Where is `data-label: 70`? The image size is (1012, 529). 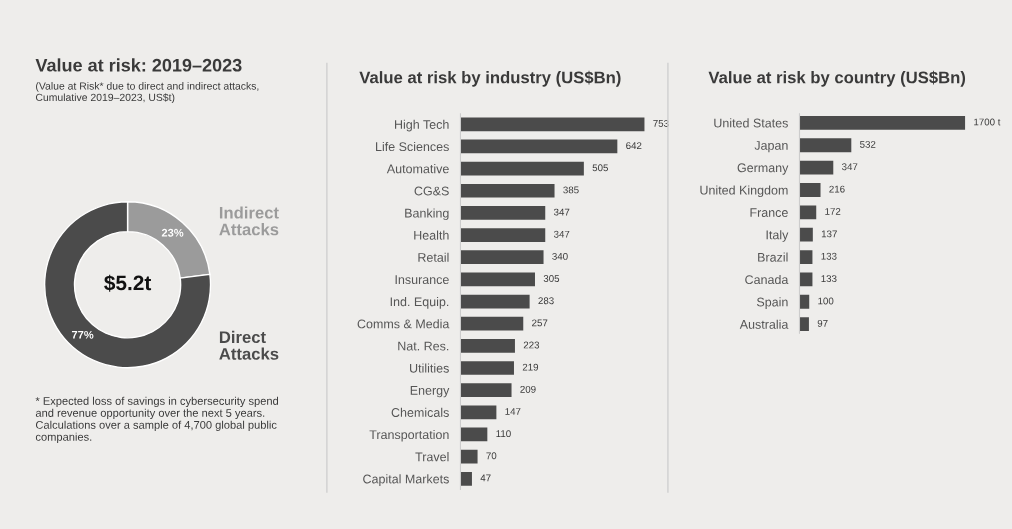 data-label: 70 is located at coordinates (491, 456).